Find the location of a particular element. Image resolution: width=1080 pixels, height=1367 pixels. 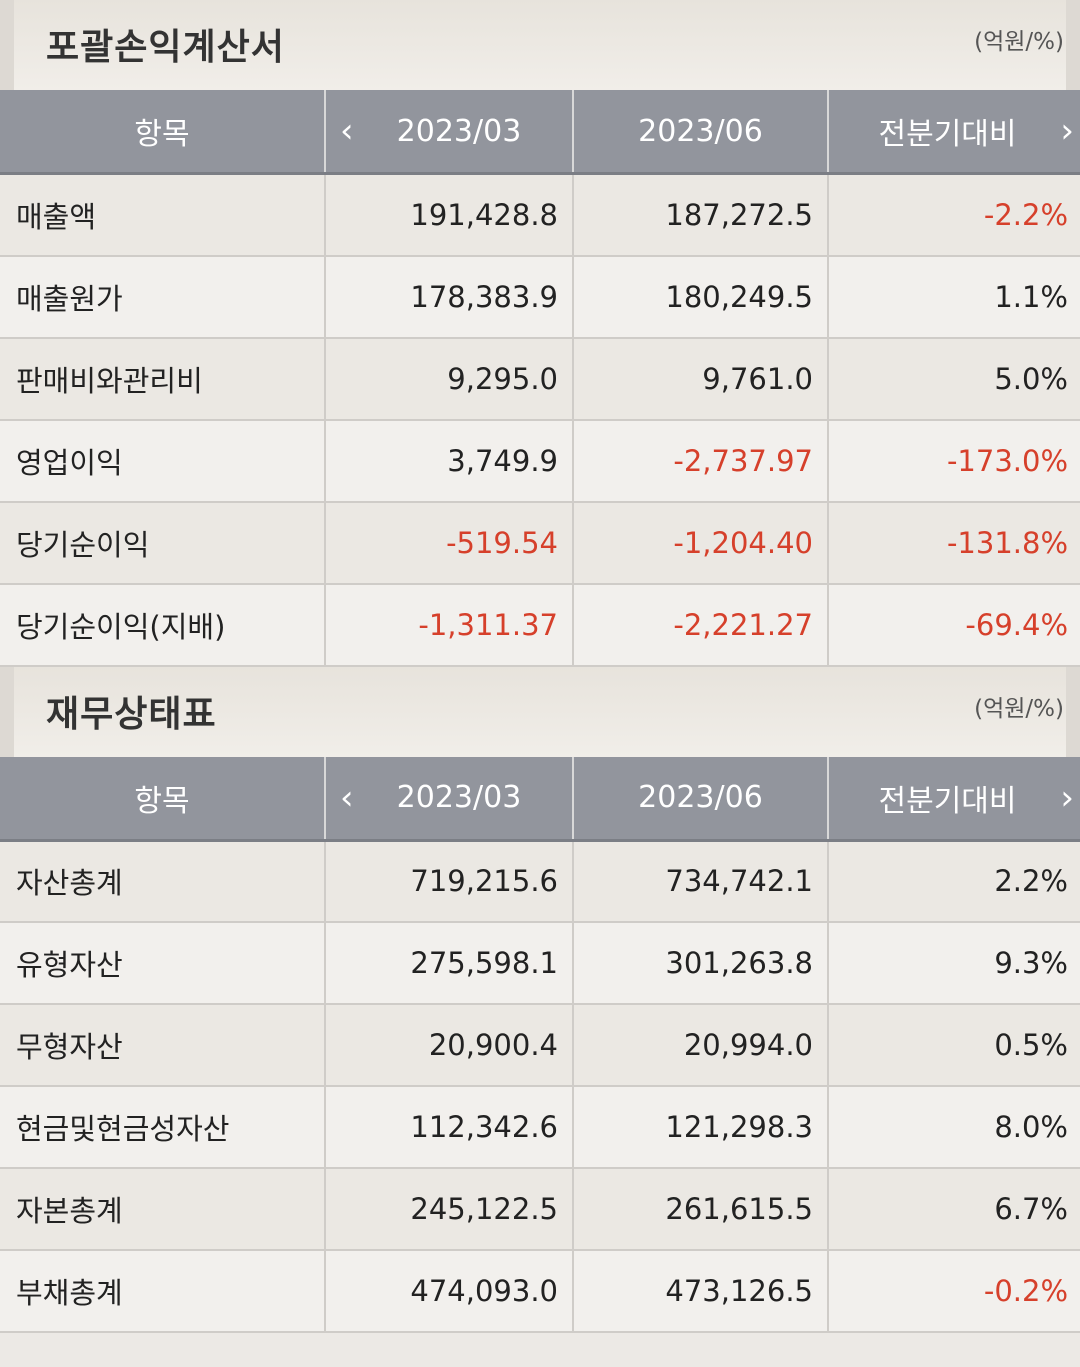

income-statement-header: 포괄손익계산서 (억원/%) is located at coordinates (540, 45).